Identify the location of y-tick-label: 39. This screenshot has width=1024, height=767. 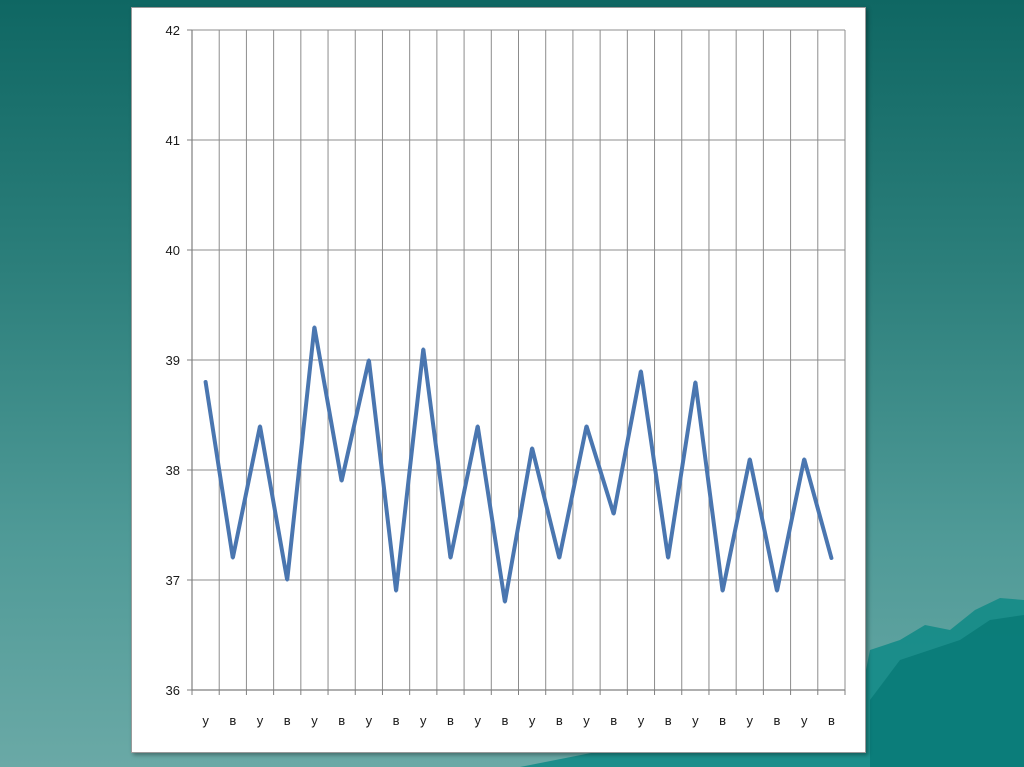
(173, 360).